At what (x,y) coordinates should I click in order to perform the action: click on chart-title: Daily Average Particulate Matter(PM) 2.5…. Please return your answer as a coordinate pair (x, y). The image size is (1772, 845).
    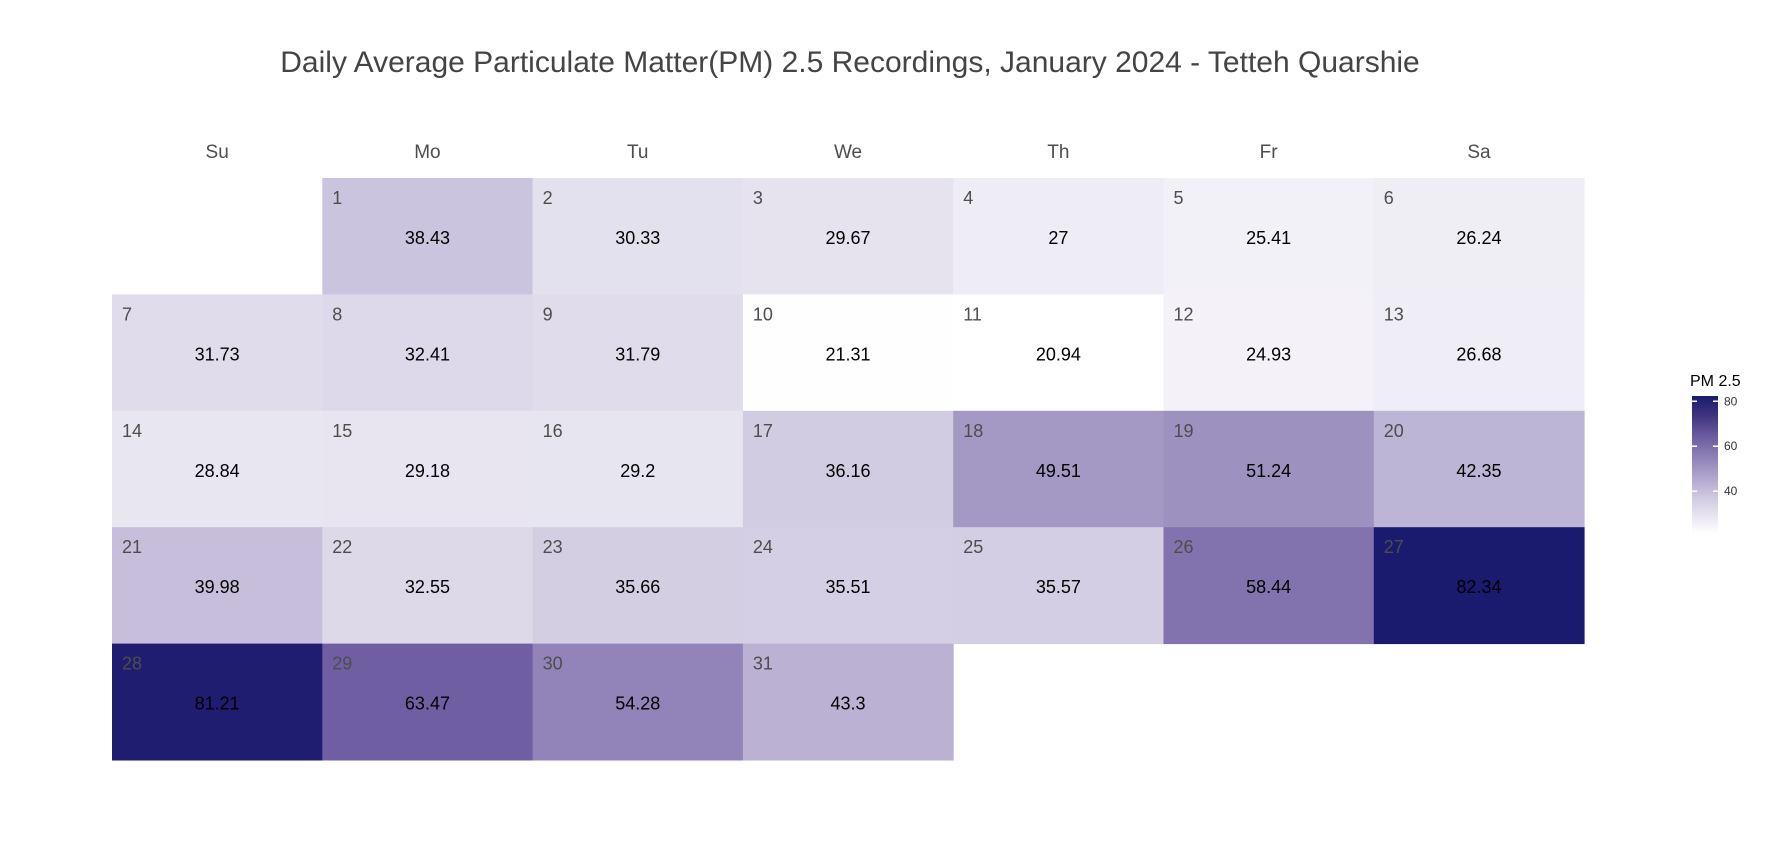
    Looking at the image, I should click on (849, 62).